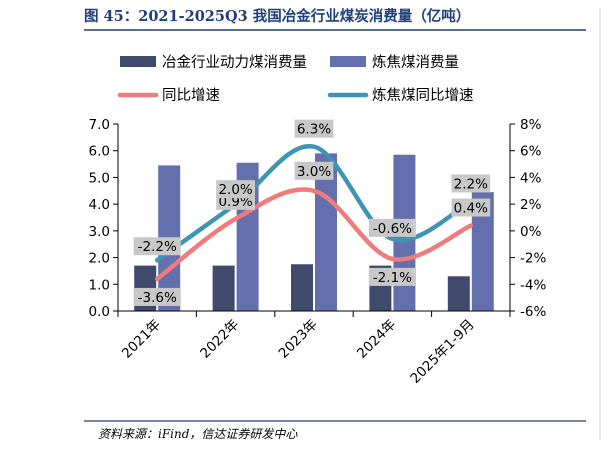  I want to click on legend-label: 炼焦煤同比增速, so click(423, 95).